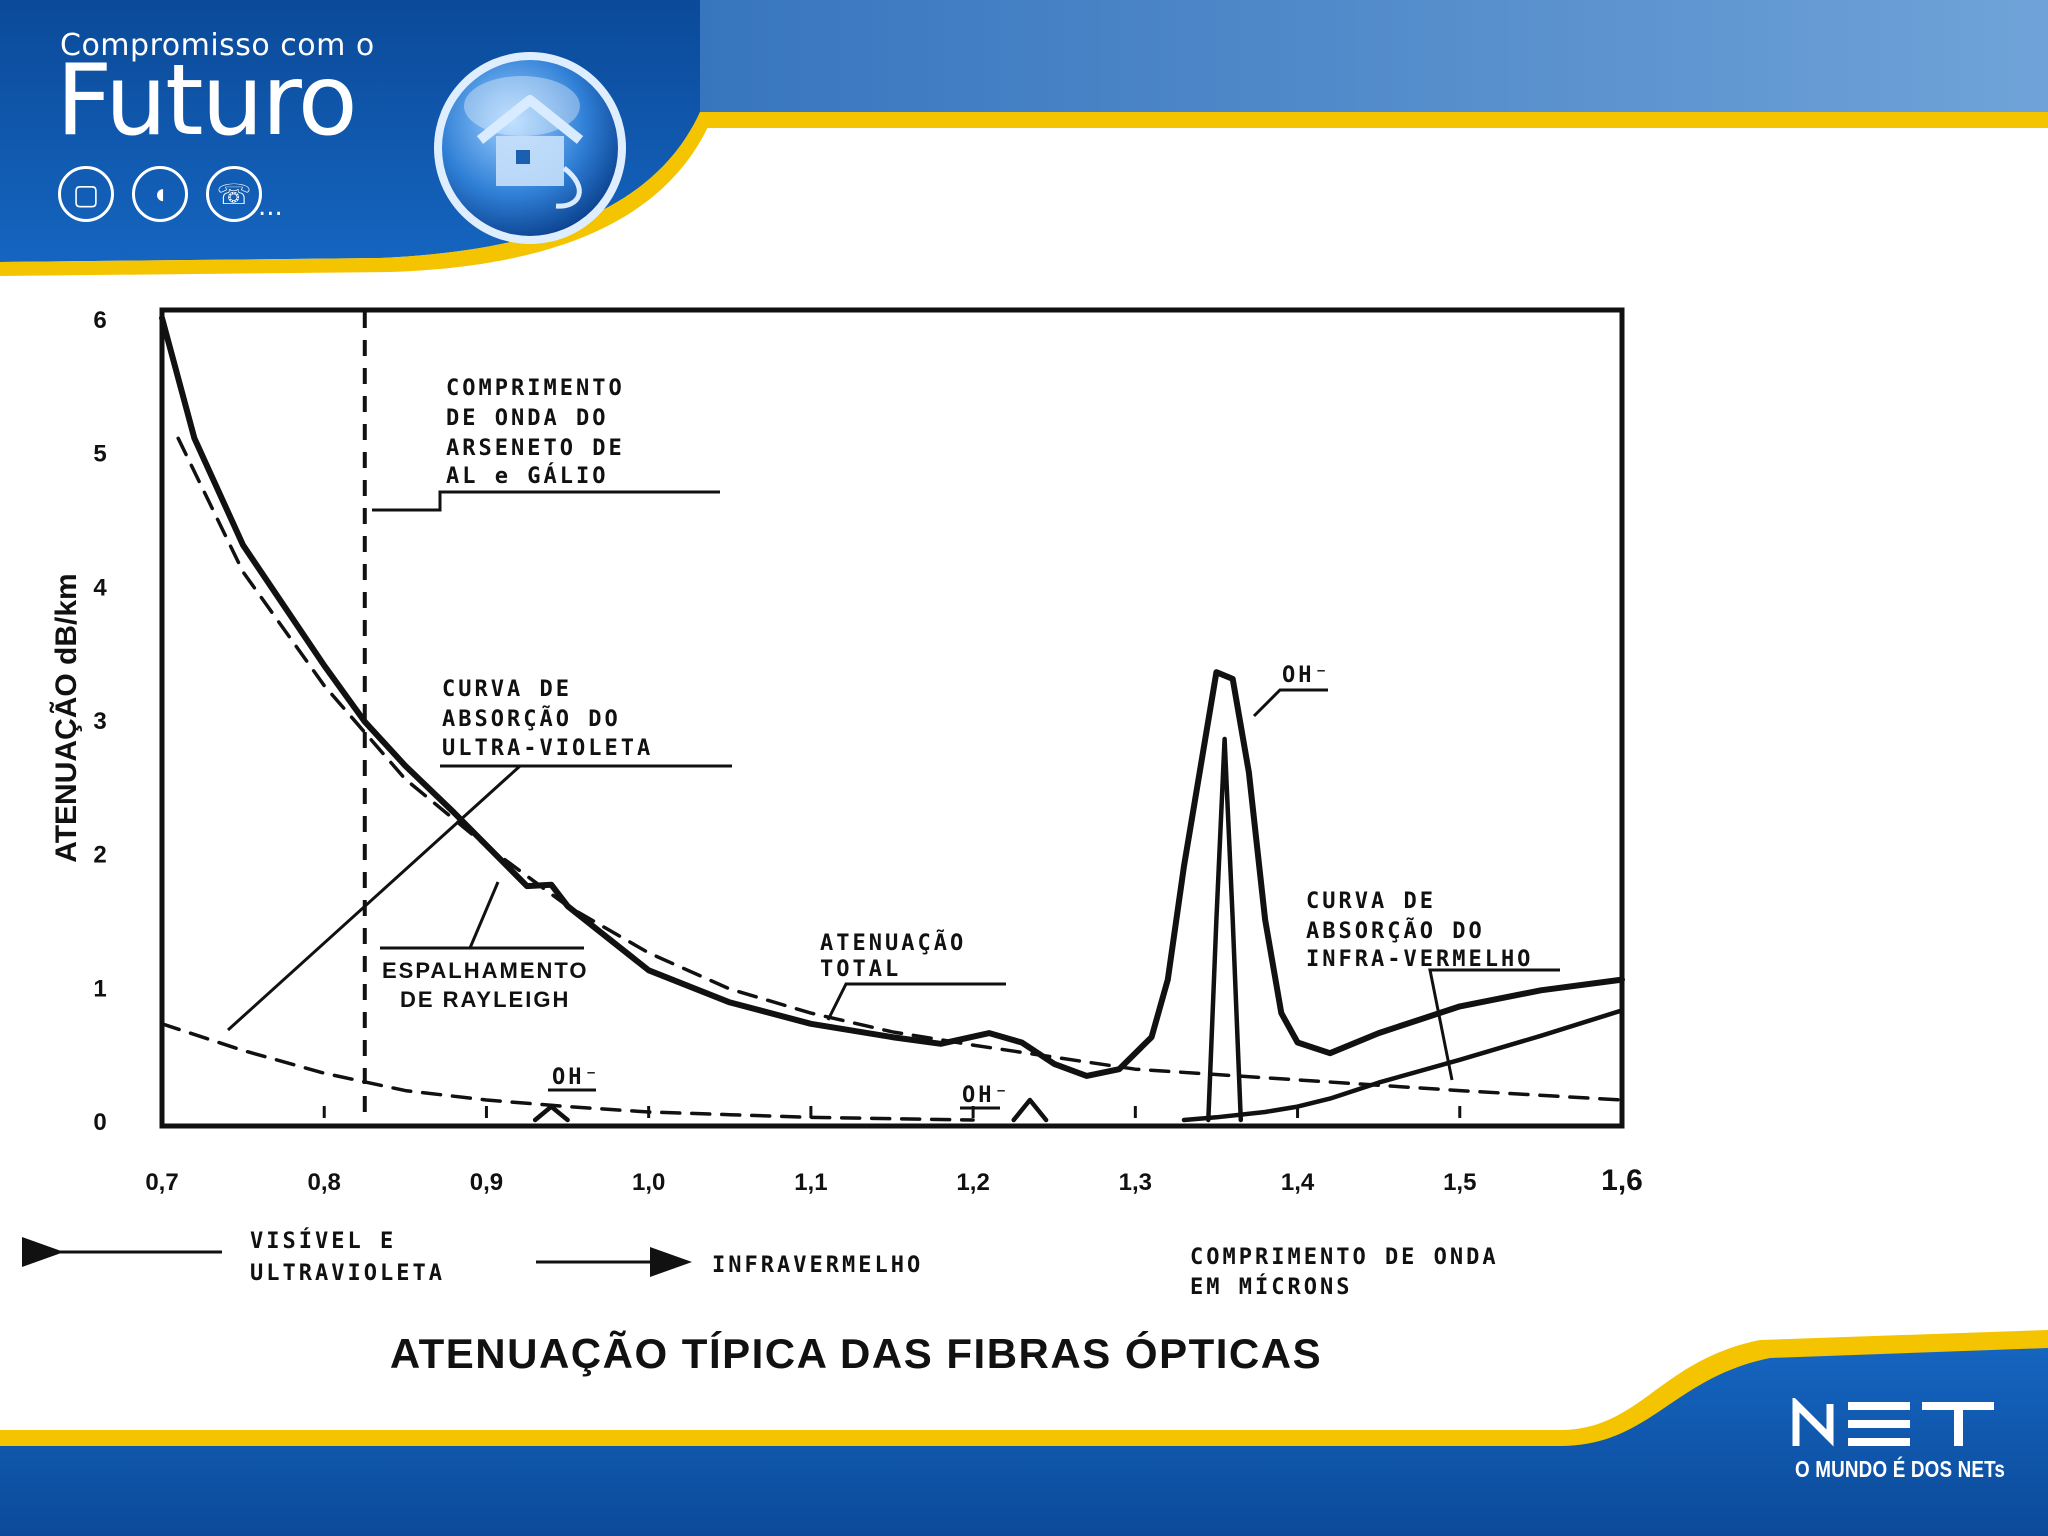  What do you see at coordinates (347, 1273) in the screenshot?
I see `band-visible-2: ULTRAVIOLETA` at bounding box center [347, 1273].